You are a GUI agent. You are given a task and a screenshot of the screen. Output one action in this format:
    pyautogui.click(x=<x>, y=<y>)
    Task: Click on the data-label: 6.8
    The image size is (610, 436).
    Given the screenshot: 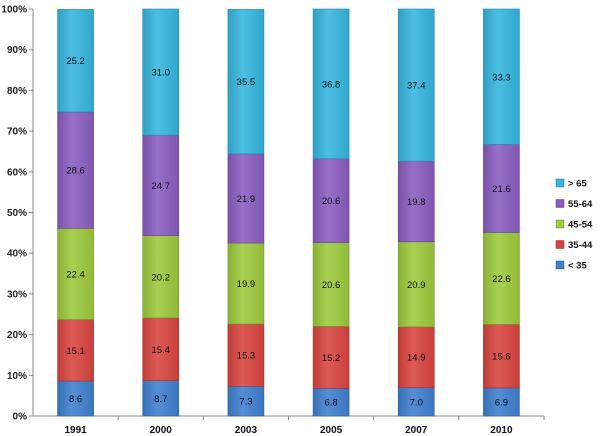 What is the action you would take?
    pyautogui.click(x=330, y=403)
    